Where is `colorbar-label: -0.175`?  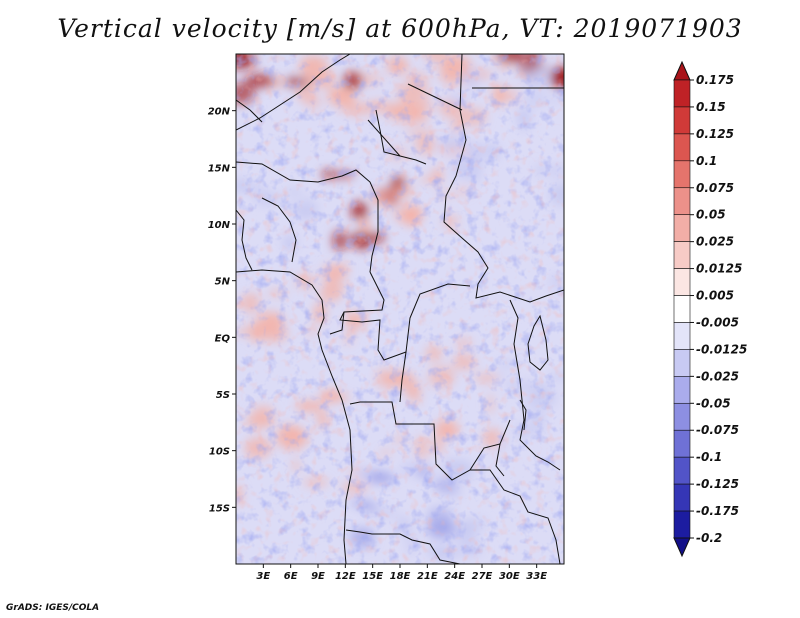
colorbar-label: -0.175 is located at coordinates (717, 511).